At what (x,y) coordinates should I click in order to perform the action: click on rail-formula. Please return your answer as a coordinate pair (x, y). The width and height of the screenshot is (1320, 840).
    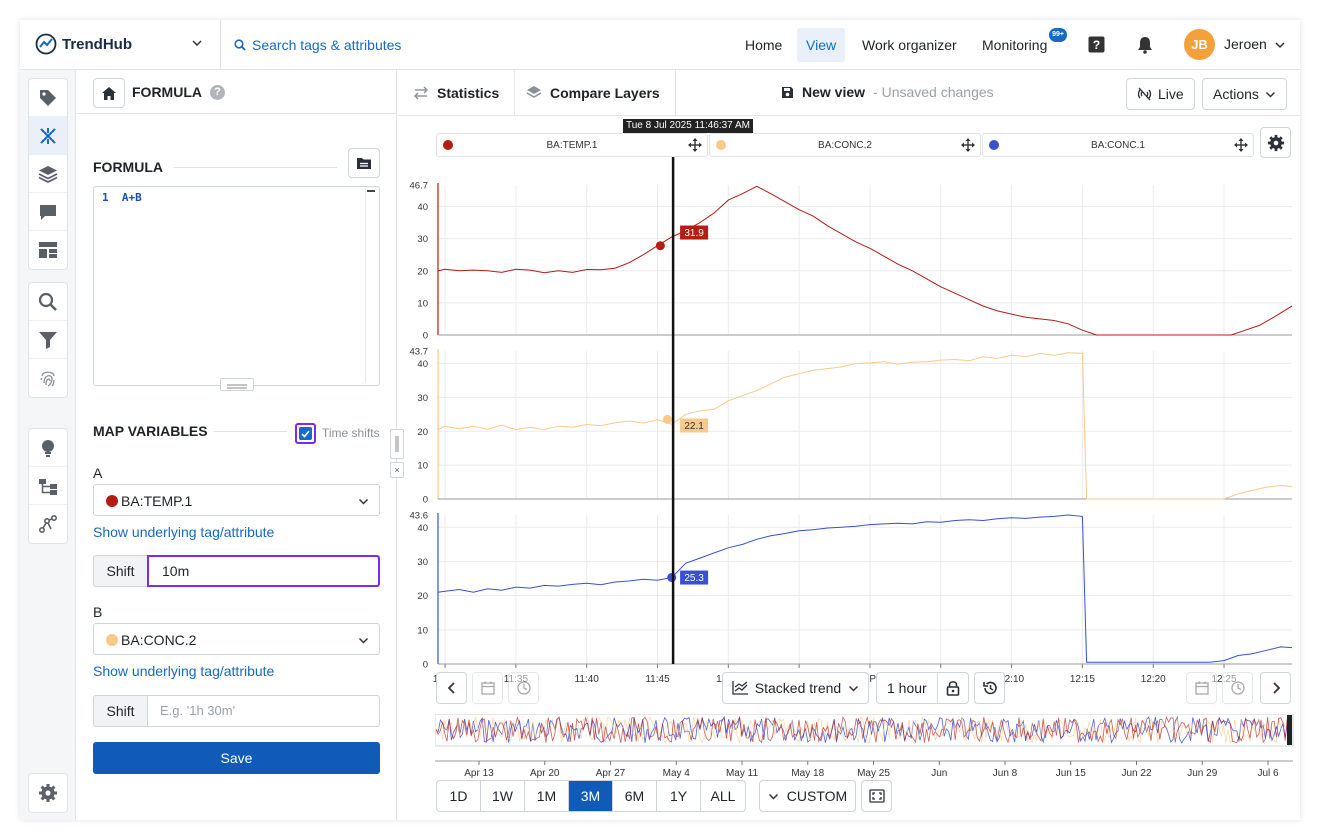
    Looking at the image, I should click on (48, 136).